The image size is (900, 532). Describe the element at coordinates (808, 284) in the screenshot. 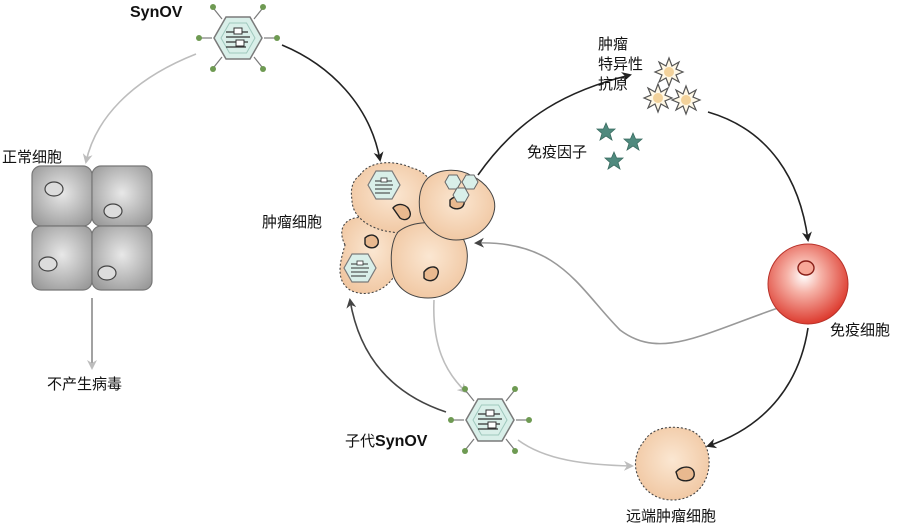

I see `immune-cell-icon` at that location.